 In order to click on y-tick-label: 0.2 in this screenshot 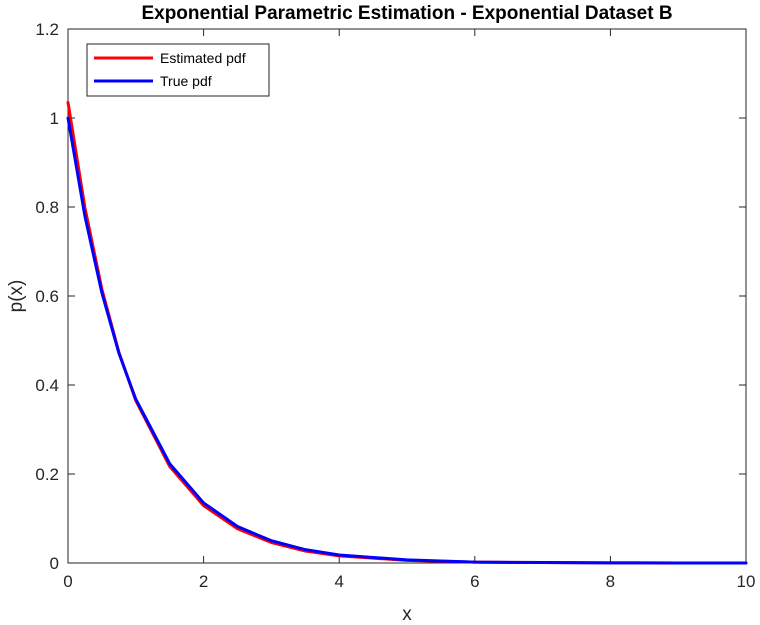, I will do `click(47, 474)`.